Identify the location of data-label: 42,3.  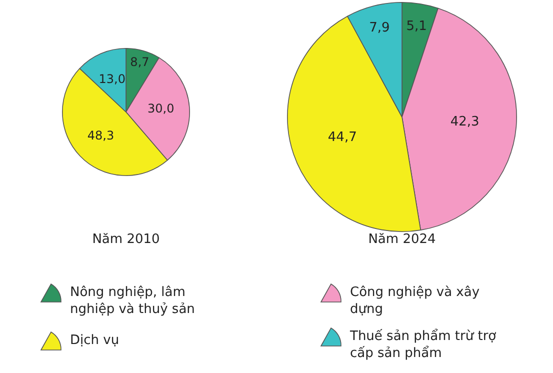
(465, 122).